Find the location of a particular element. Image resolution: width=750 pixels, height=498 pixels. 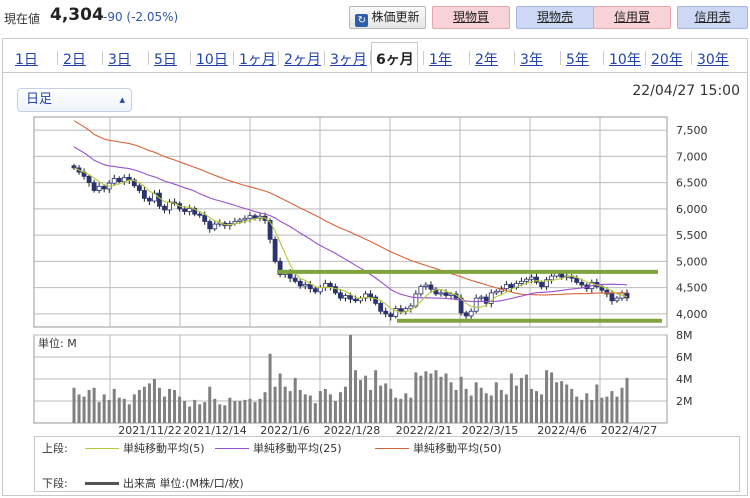

tab-14: 20年 is located at coordinates (667, 60).